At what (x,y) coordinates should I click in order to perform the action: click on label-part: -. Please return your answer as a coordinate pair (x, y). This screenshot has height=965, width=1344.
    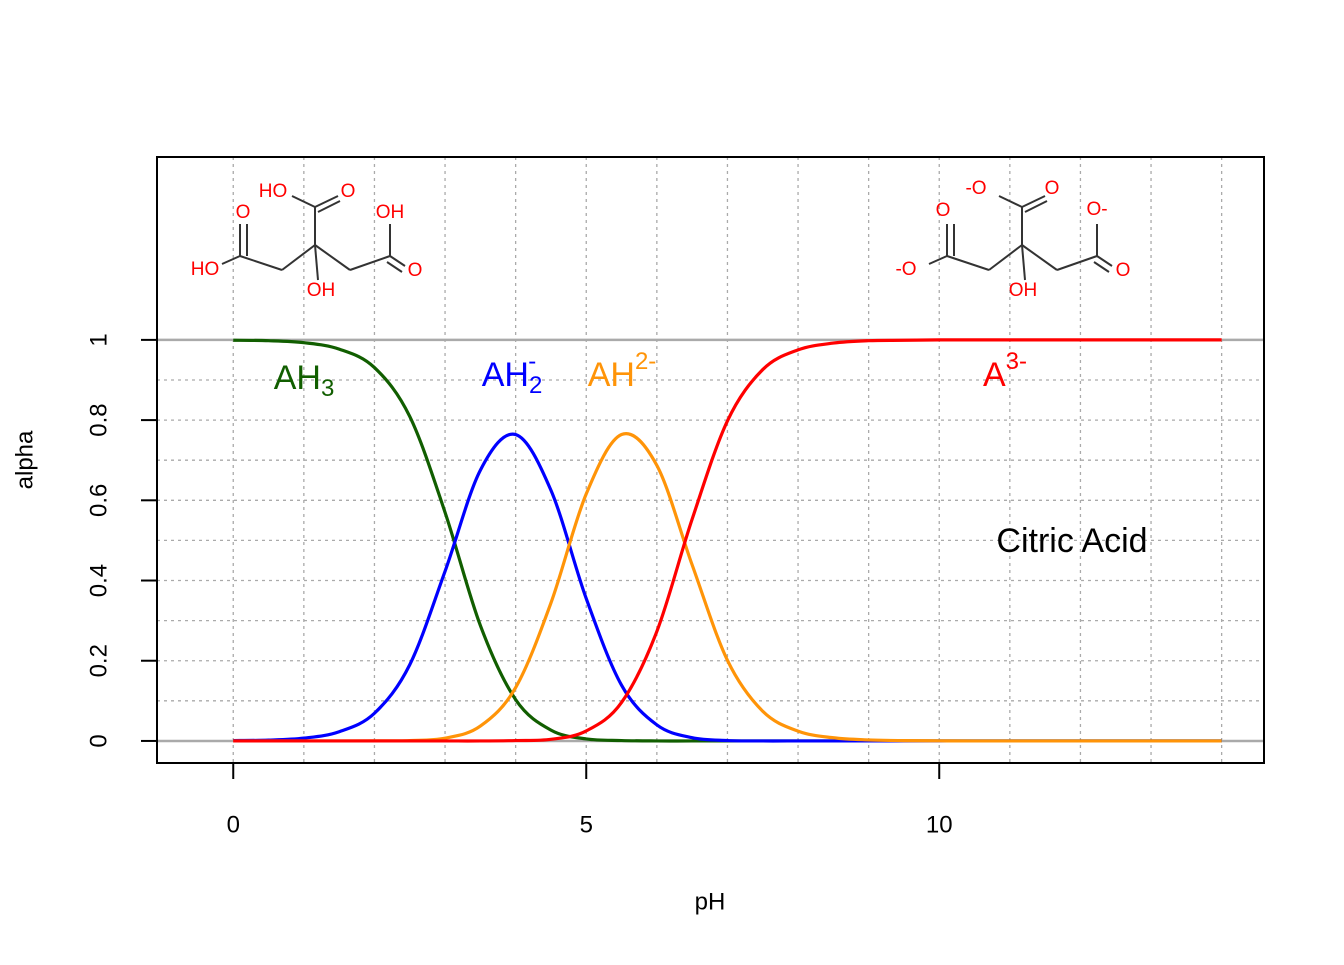
    Looking at the image, I should click on (532, 361).